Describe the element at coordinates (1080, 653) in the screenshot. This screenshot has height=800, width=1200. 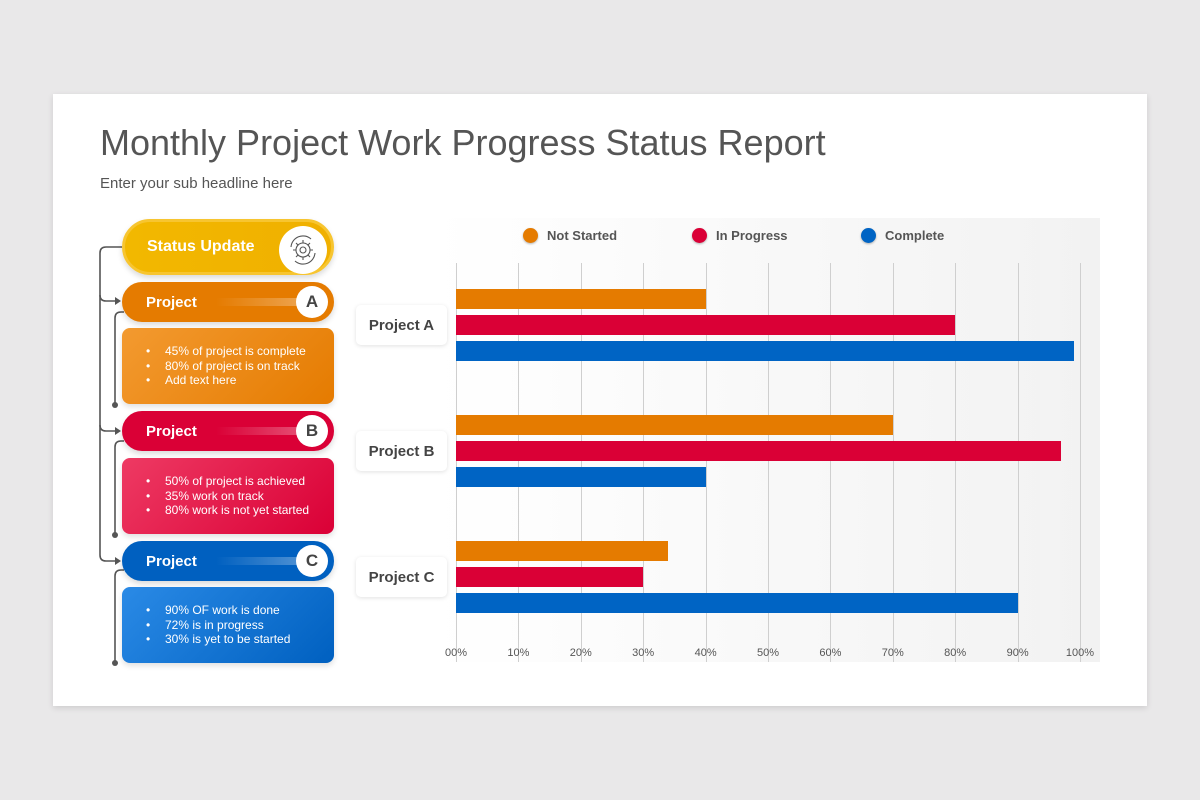
I see `x-tick-label: 100%` at that location.